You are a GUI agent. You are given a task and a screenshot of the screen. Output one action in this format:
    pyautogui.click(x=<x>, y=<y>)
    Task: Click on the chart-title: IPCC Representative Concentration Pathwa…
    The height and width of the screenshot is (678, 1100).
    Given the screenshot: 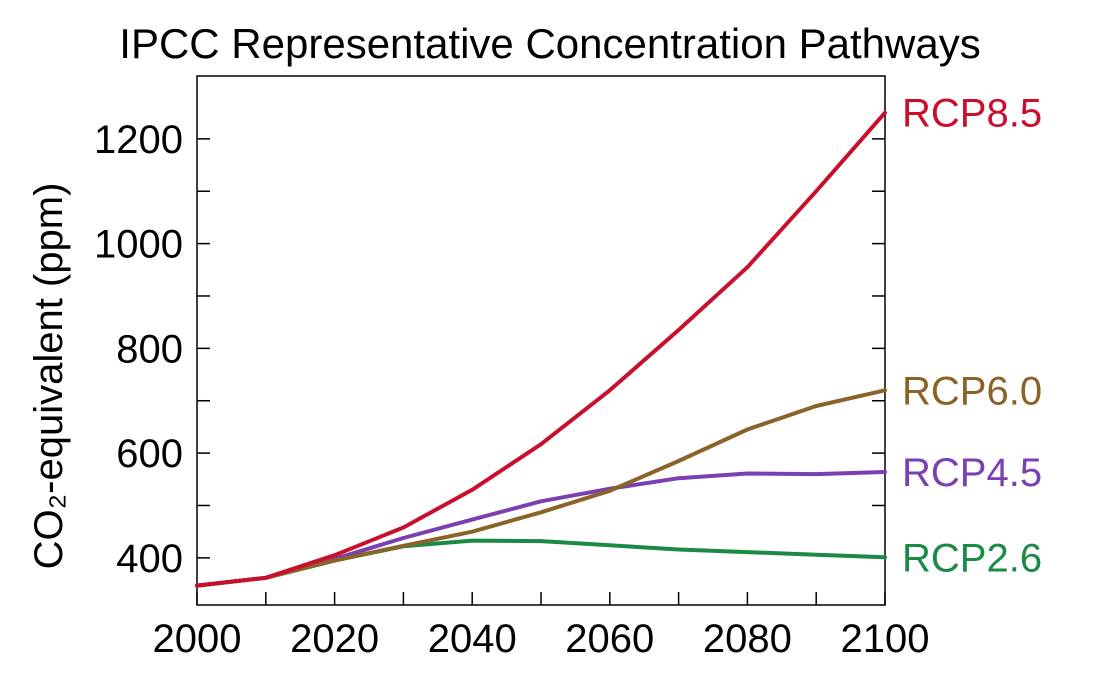 What is the action you would take?
    pyautogui.click(x=549, y=43)
    